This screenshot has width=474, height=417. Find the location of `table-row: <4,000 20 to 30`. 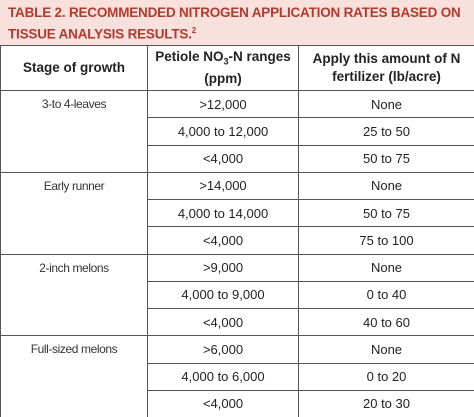

table-row: <4,000 20 to 30 is located at coordinates (237, 403).